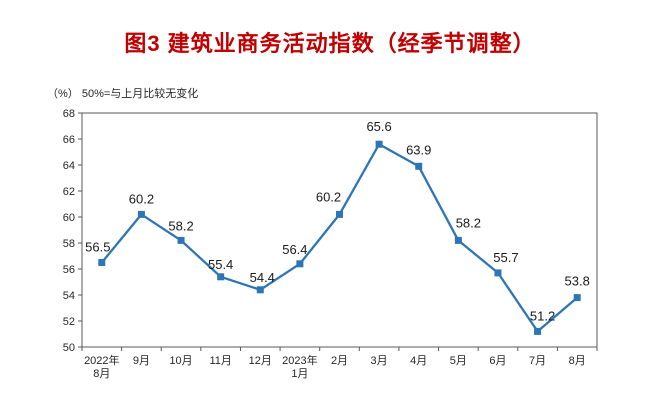 The height and width of the screenshot is (419, 660). What do you see at coordinates (537, 361) in the screenshot?
I see `x-tick-label: 7月` at bounding box center [537, 361].